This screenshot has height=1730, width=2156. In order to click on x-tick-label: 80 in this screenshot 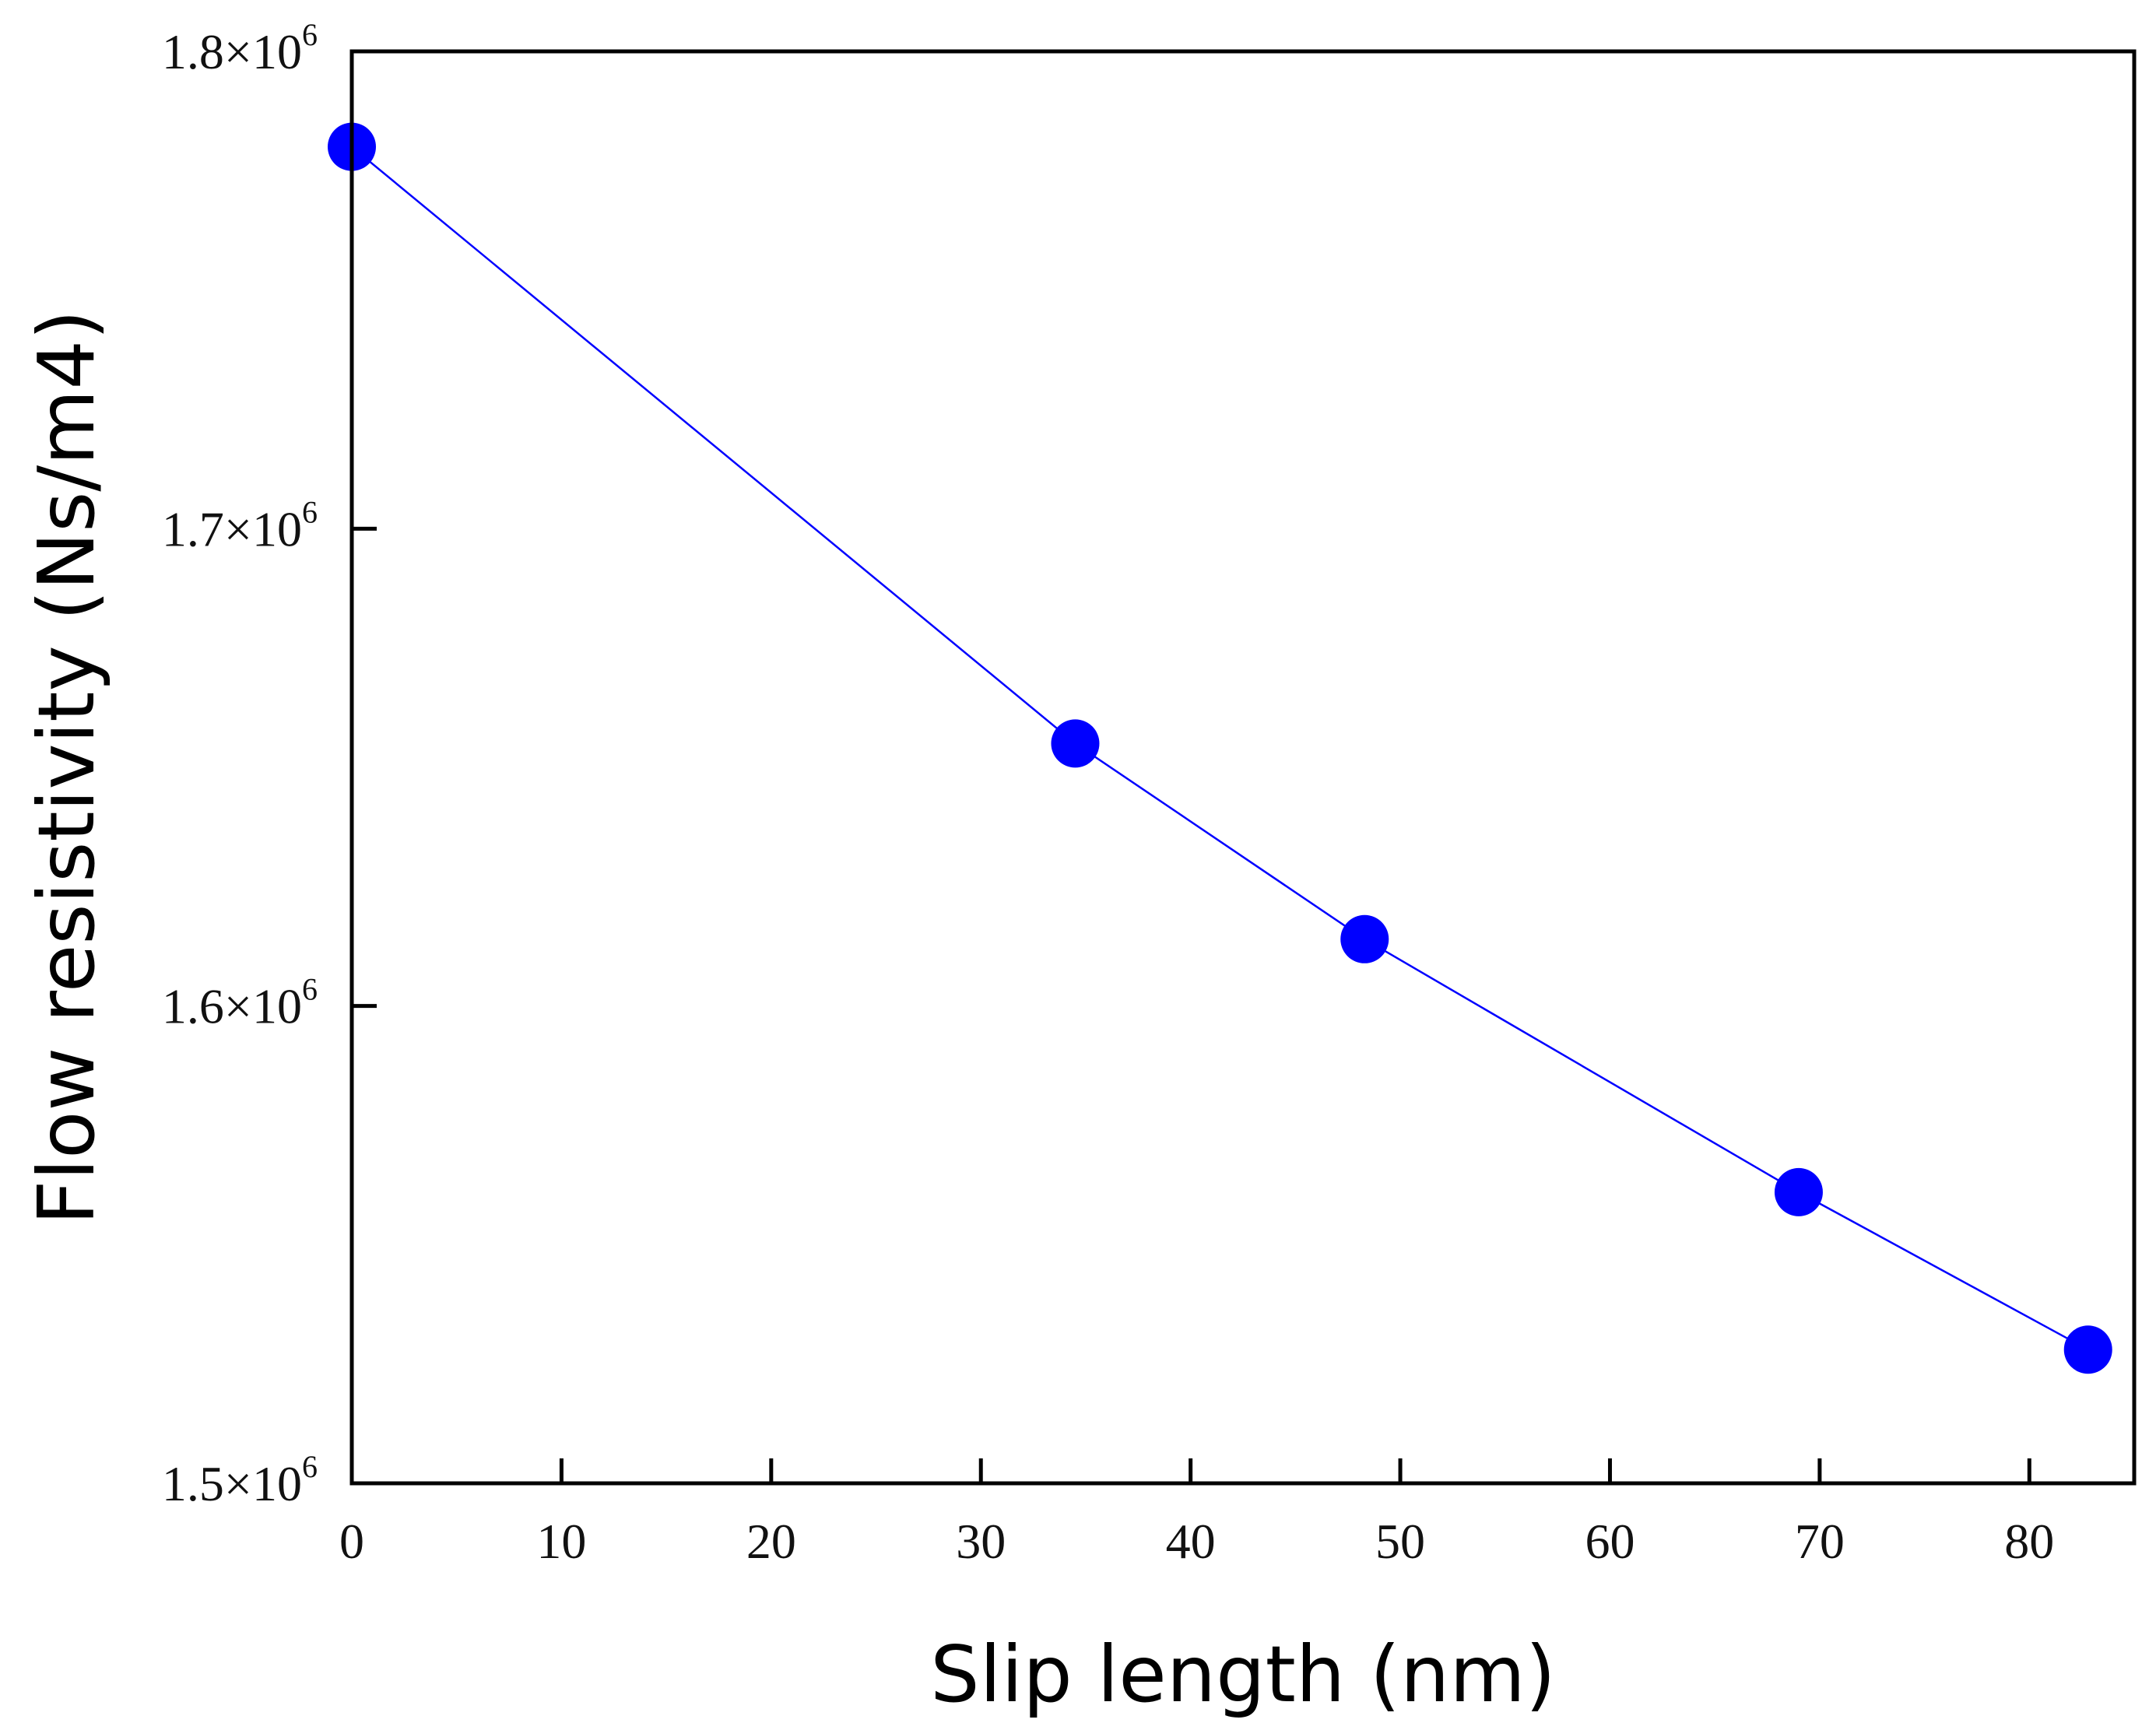, I will do `click(2029, 1541)`.